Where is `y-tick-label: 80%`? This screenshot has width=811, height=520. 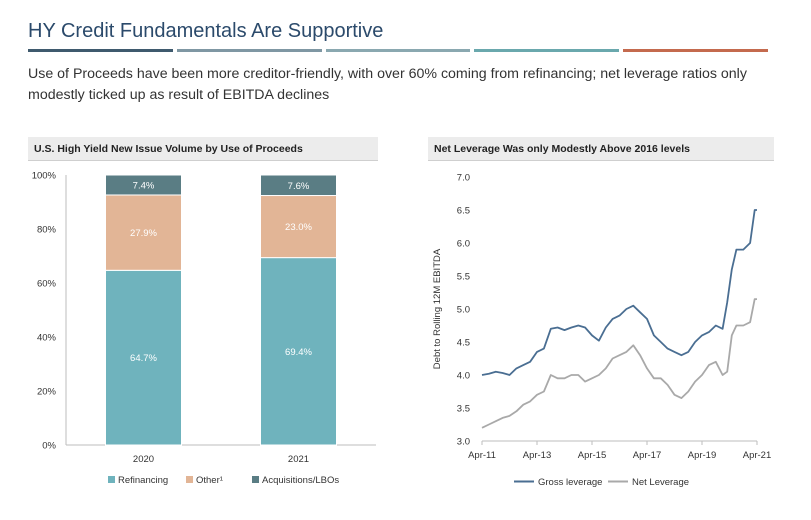
y-tick-label: 80% is located at coordinates (47, 230).